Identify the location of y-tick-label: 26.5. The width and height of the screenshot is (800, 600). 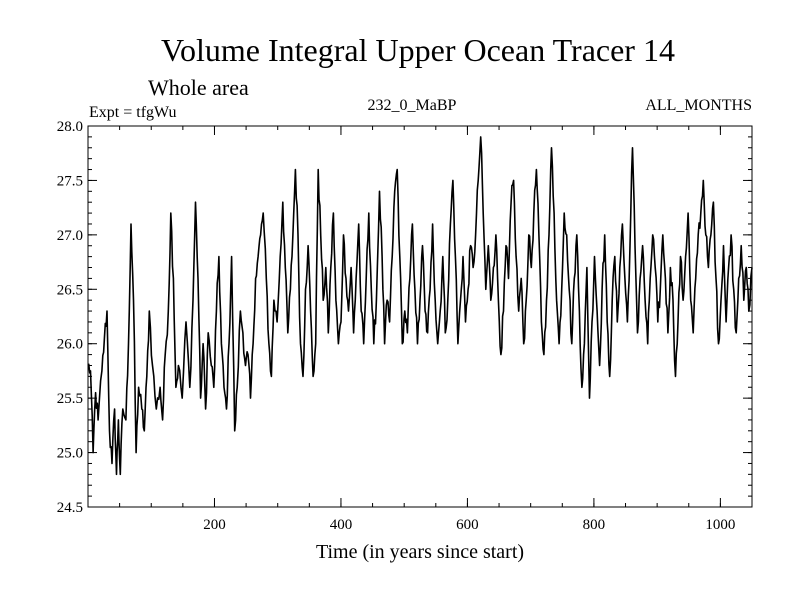
(70, 290).